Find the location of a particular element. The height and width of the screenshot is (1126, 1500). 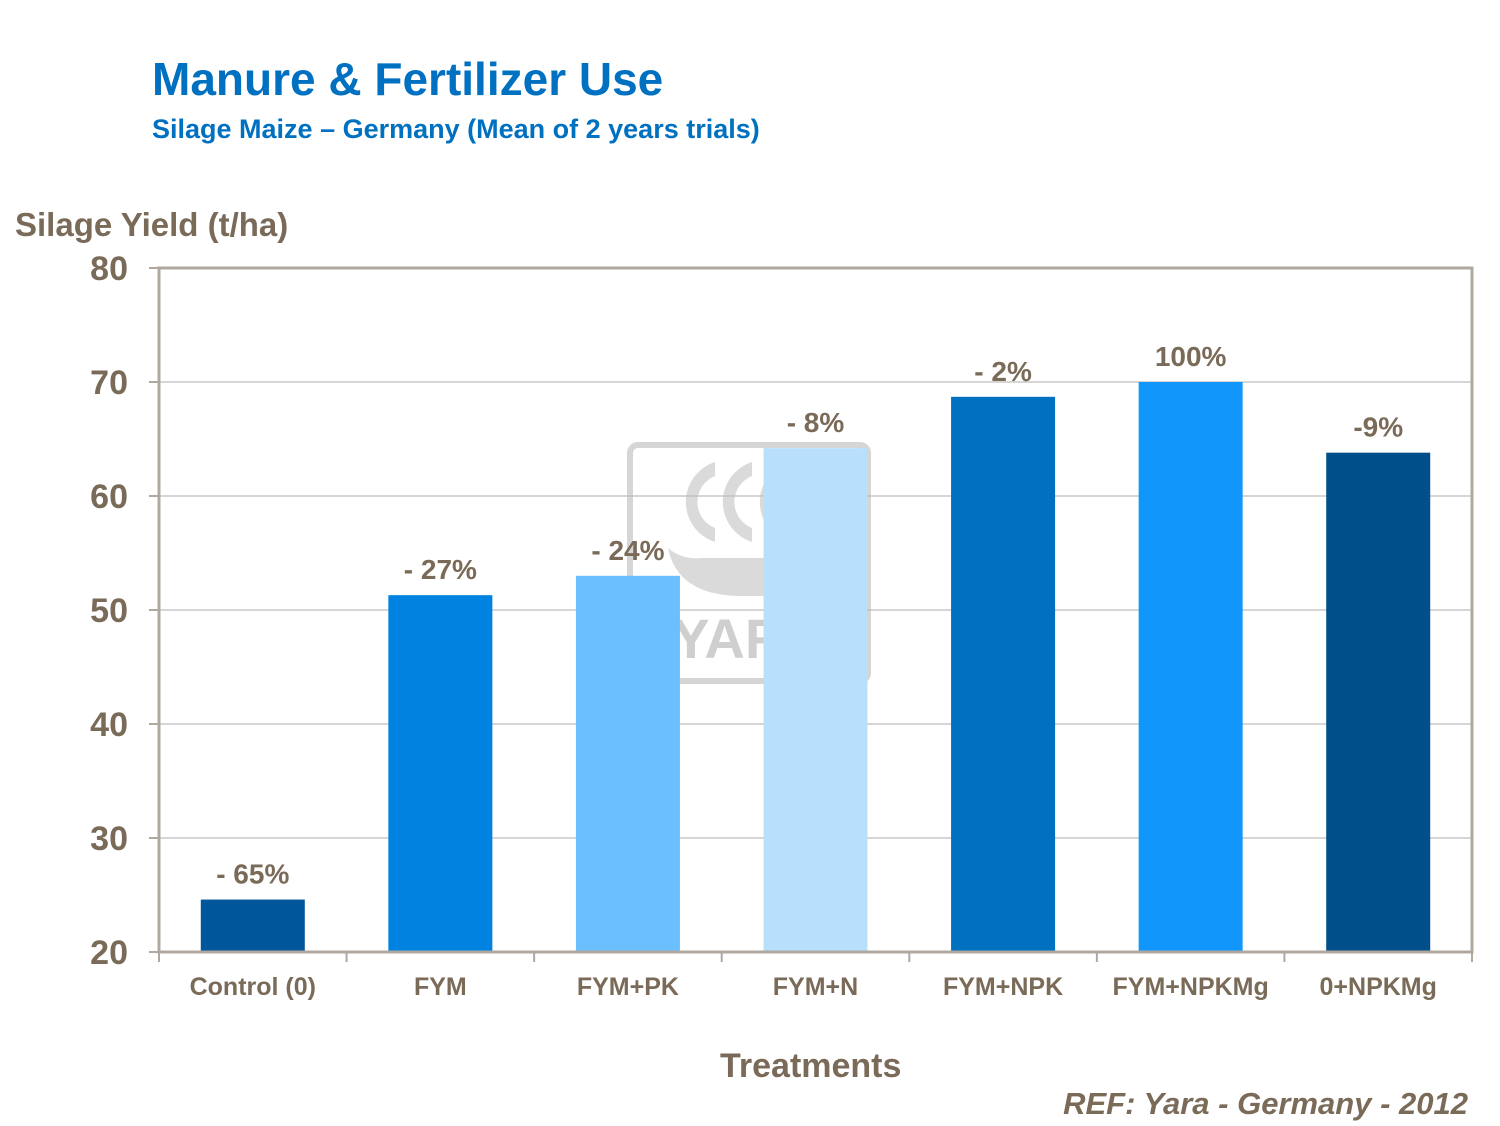

y-tick-label: 80 is located at coordinates (109, 269).